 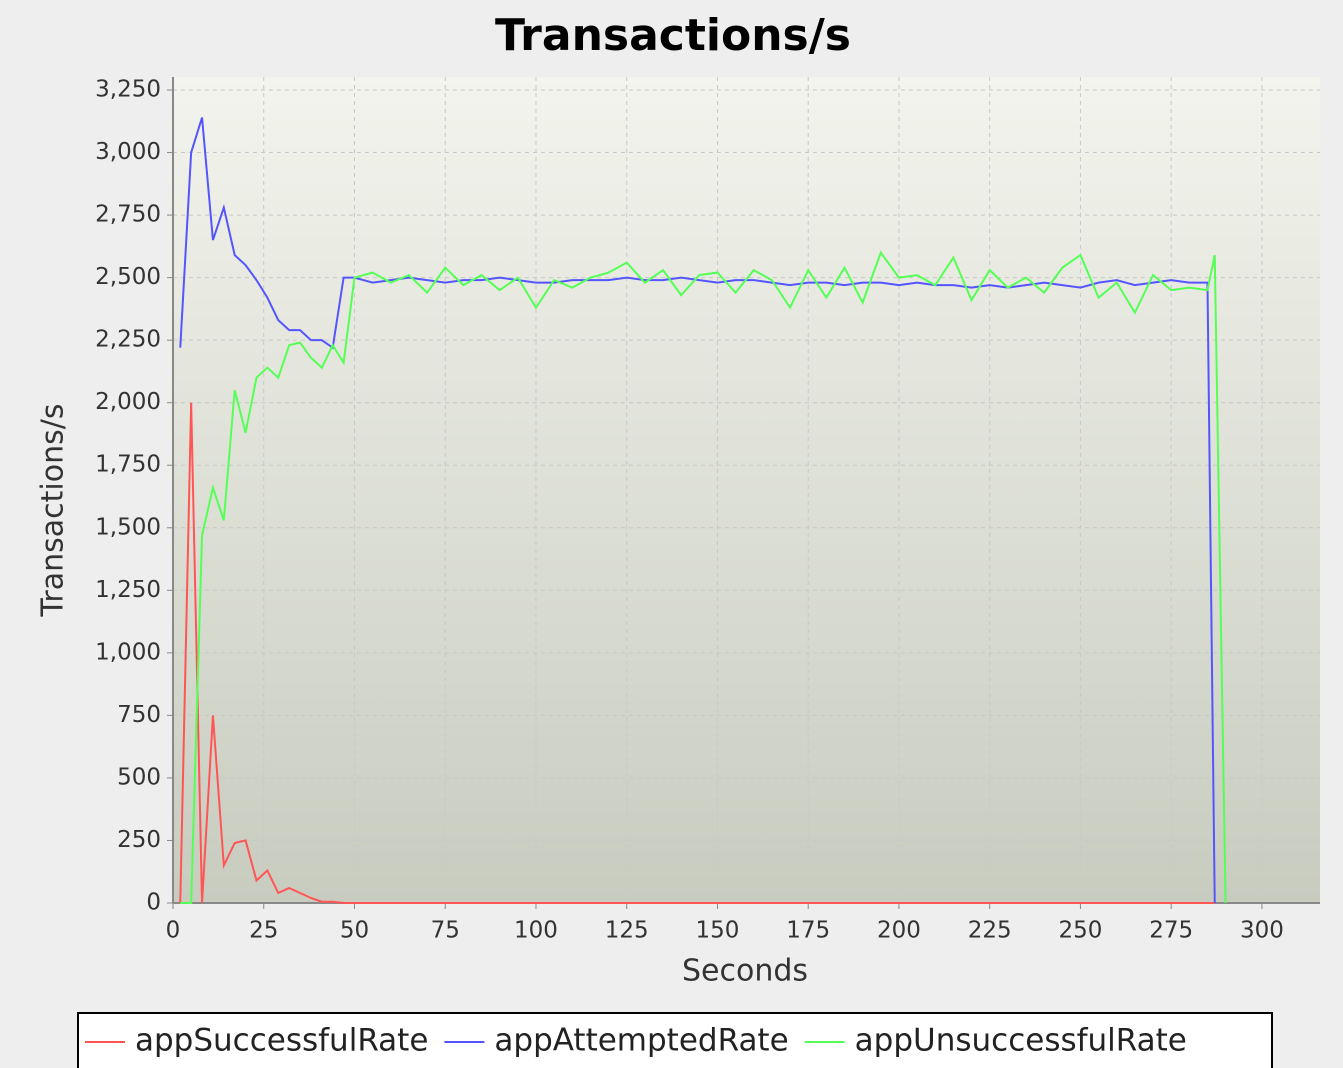 What do you see at coordinates (263, 931) in the screenshot?
I see `x-tick-label: 25` at bounding box center [263, 931].